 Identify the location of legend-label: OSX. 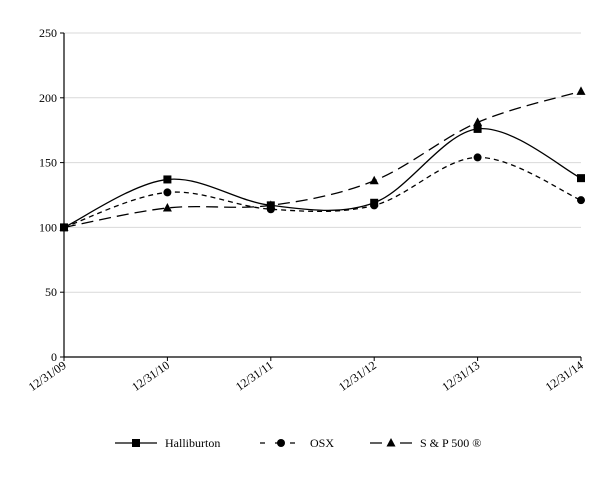
(322, 443).